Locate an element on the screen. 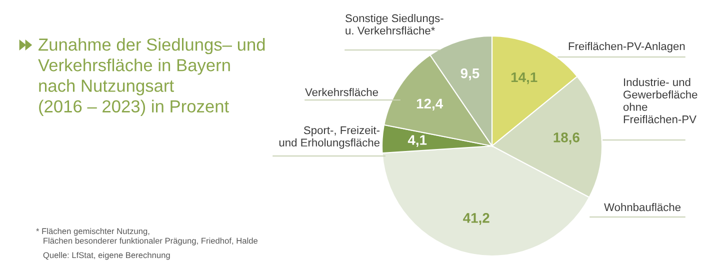 Image resolution: width=720 pixels, height=279 pixels. slice-label: Sonstige Siedlungs- u. Verkehrsfläche* is located at coordinates (395, 24).